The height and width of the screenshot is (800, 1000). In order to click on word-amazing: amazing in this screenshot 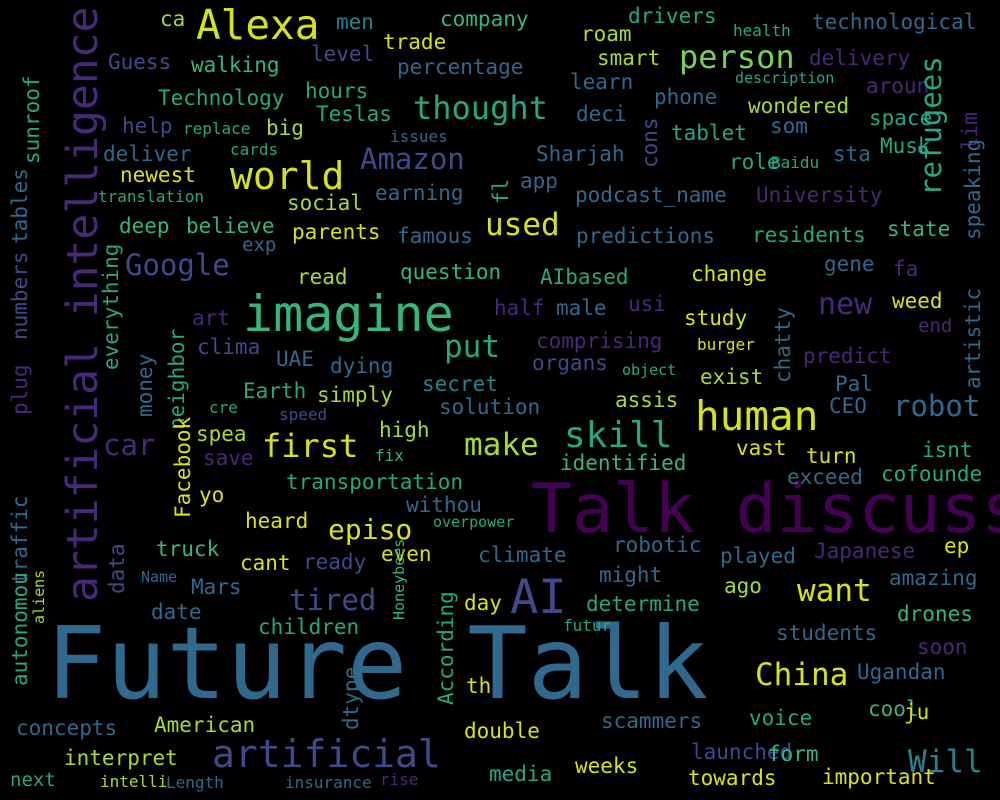, I will do `click(933, 578)`.